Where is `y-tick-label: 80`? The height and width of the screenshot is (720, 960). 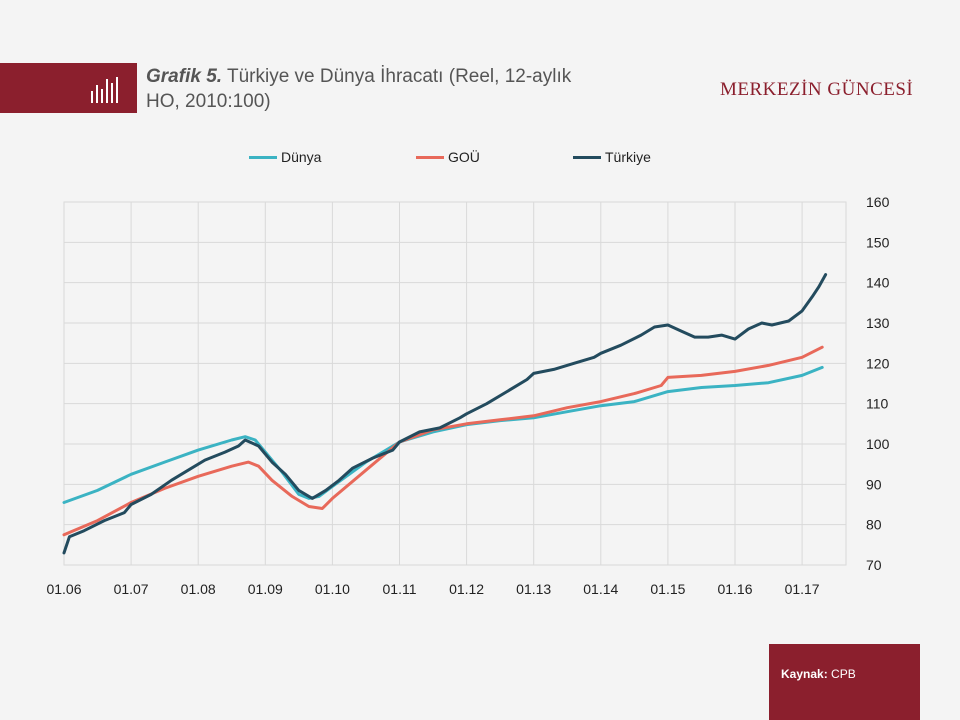
y-tick-label: 80 is located at coordinates (874, 525).